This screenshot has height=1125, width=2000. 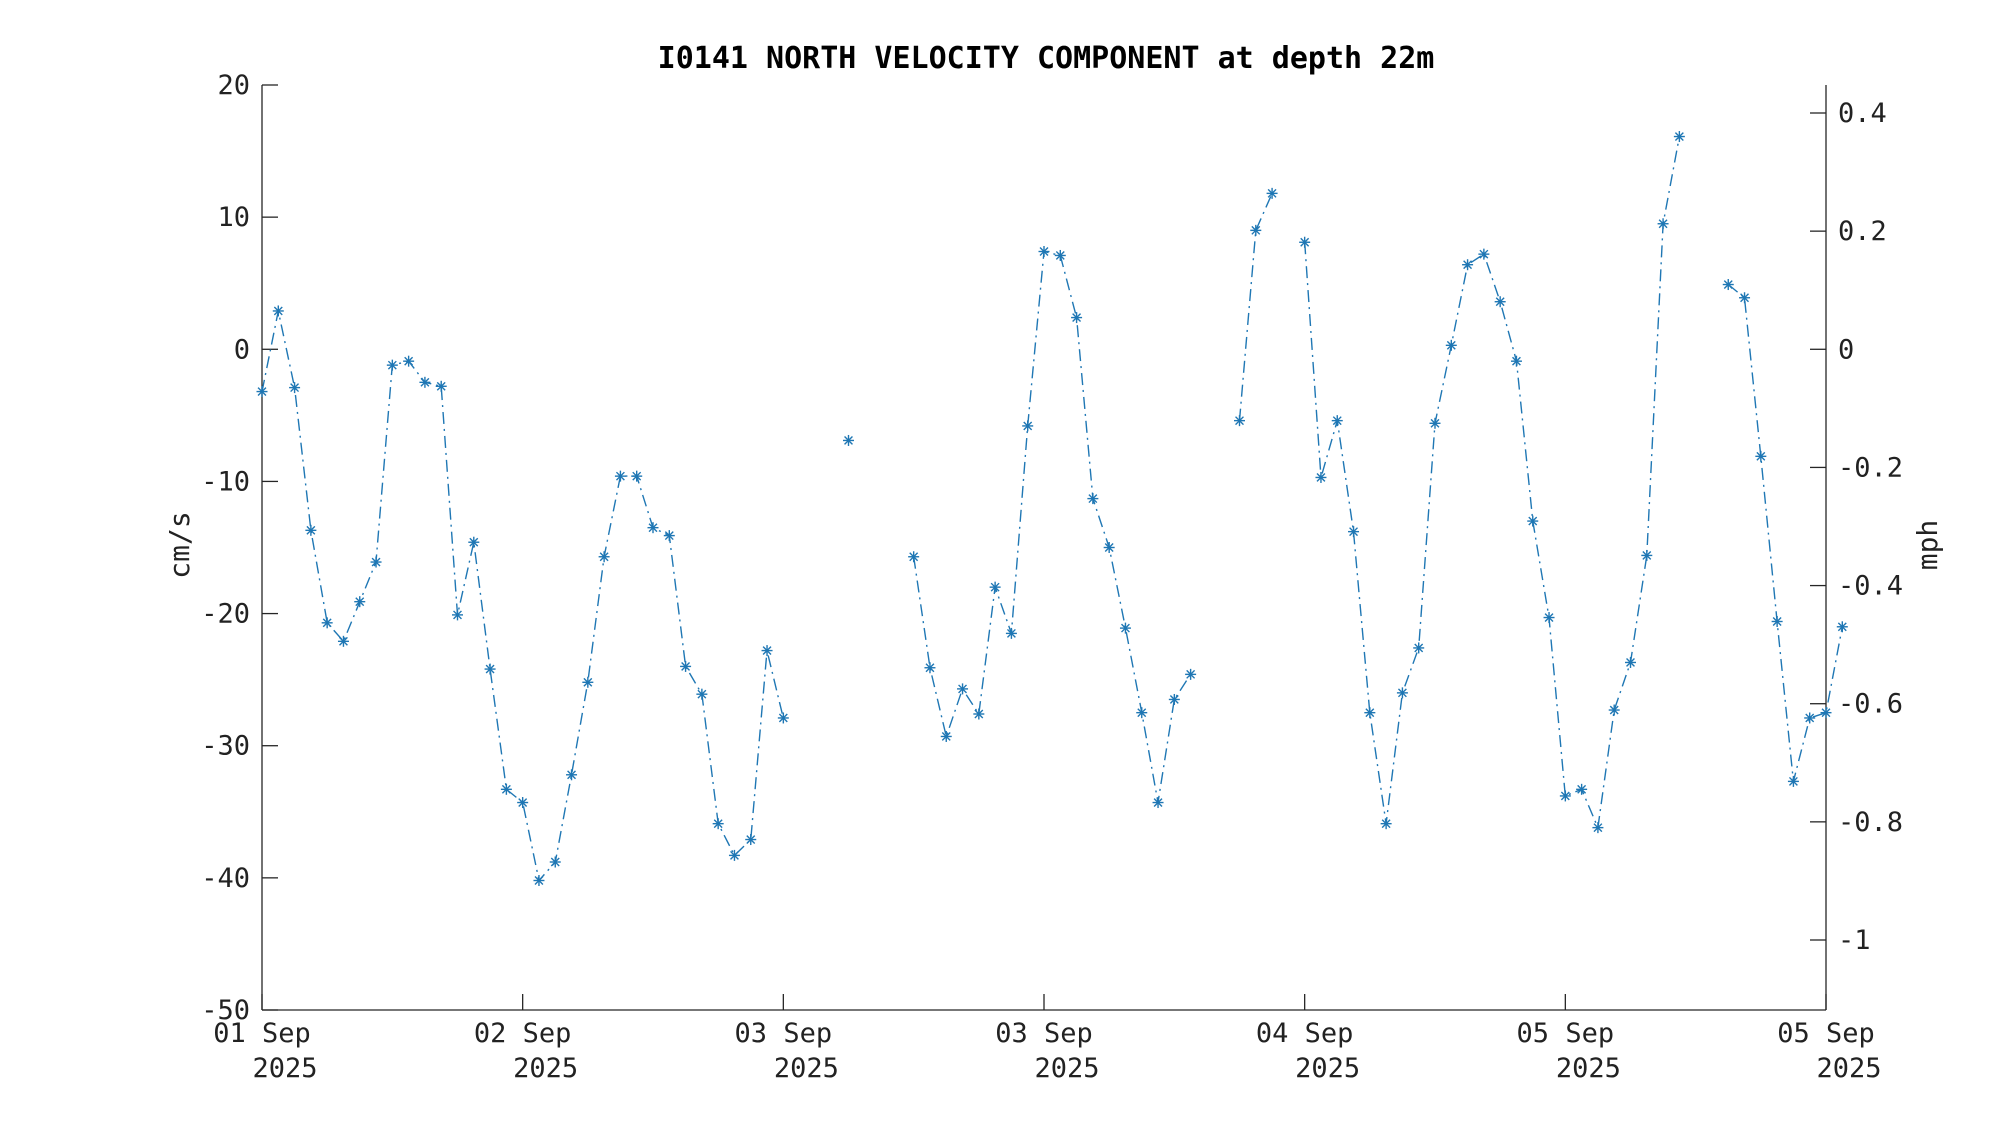 What do you see at coordinates (1870, 467) in the screenshot?
I see `y2-tick-label: -0.2` at bounding box center [1870, 467].